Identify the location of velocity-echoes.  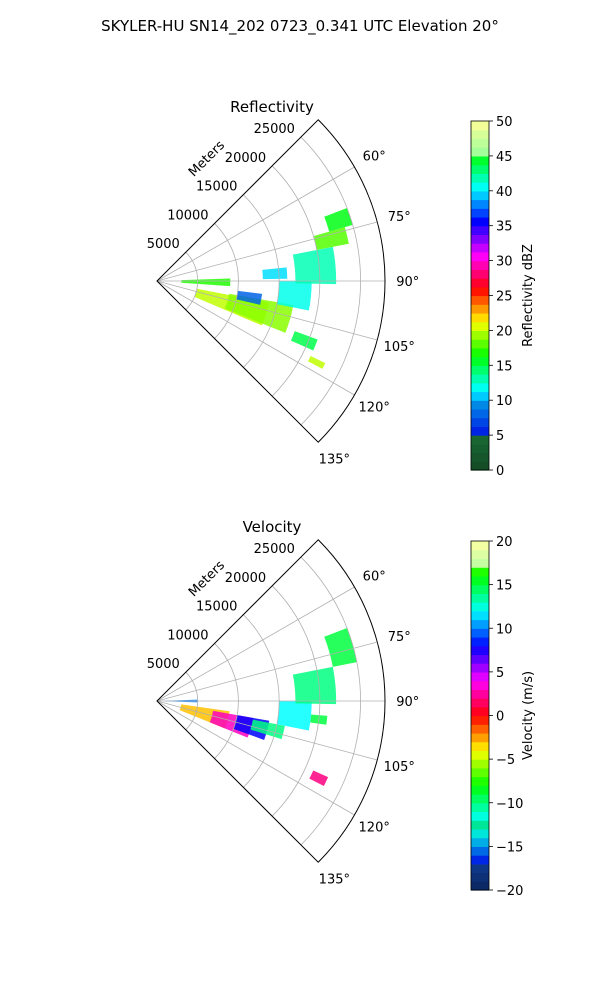
(261, 707).